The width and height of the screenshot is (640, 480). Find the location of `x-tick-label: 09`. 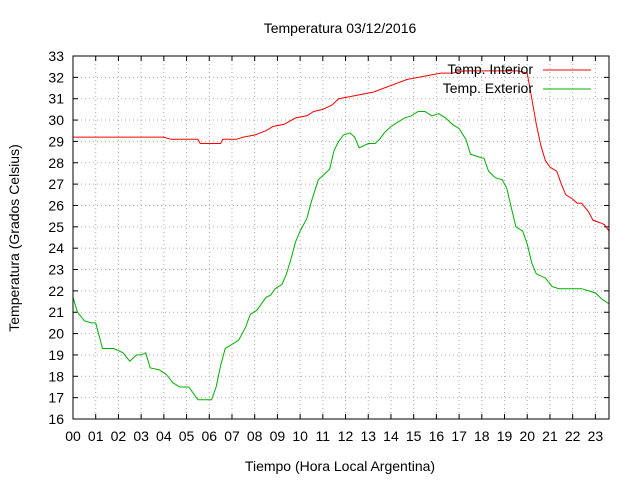

x-tick-label: 09 is located at coordinates (278, 436).